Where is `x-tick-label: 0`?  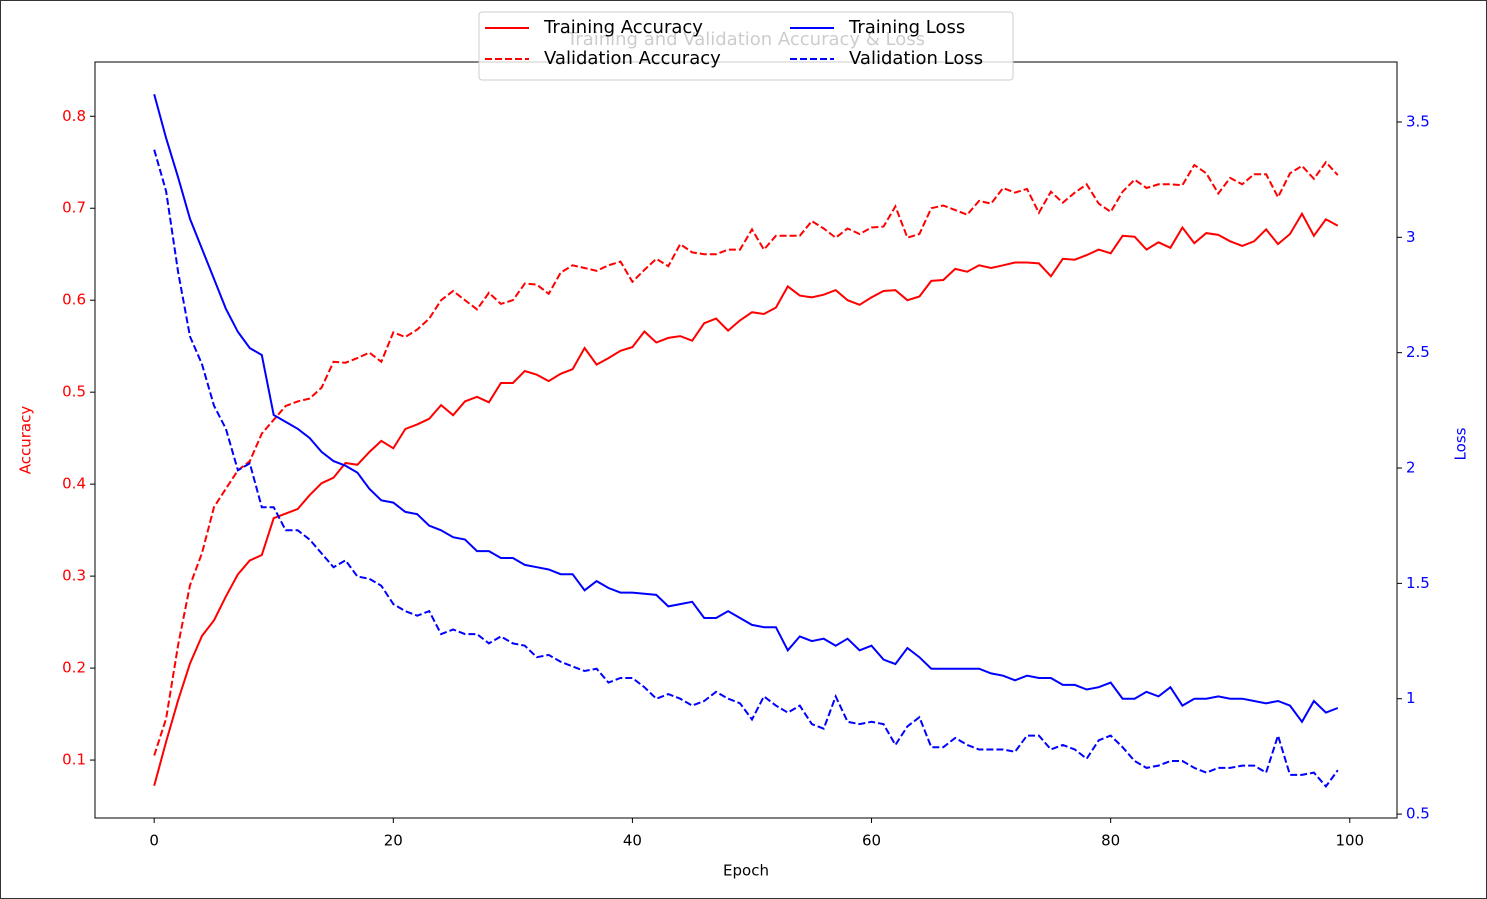 x-tick-label: 0 is located at coordinates (154, 841).